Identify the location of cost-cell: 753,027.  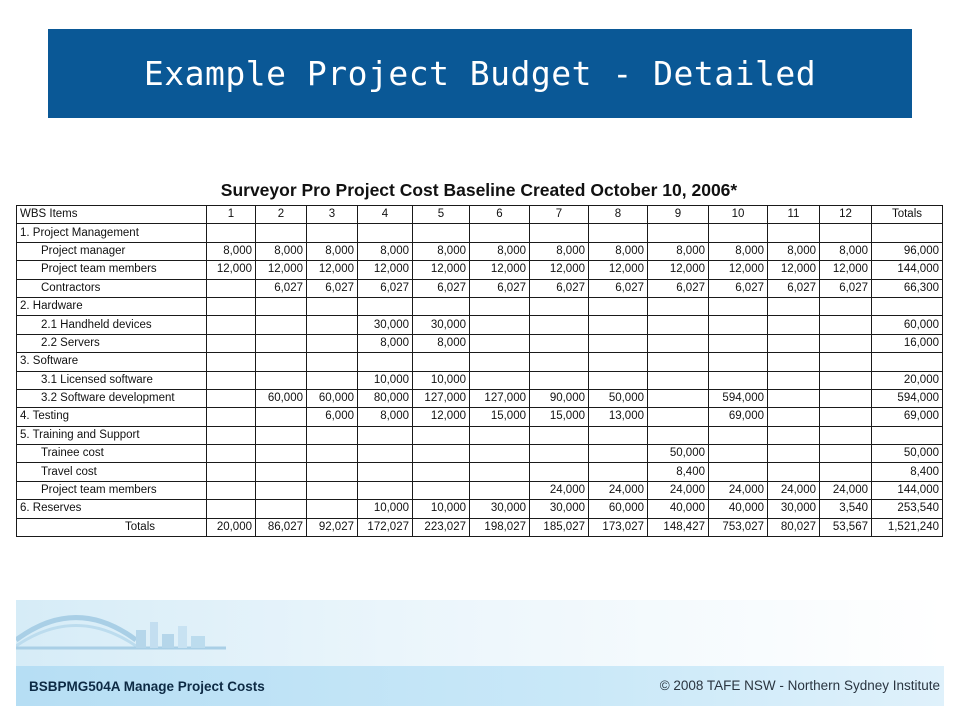
(738, 527).